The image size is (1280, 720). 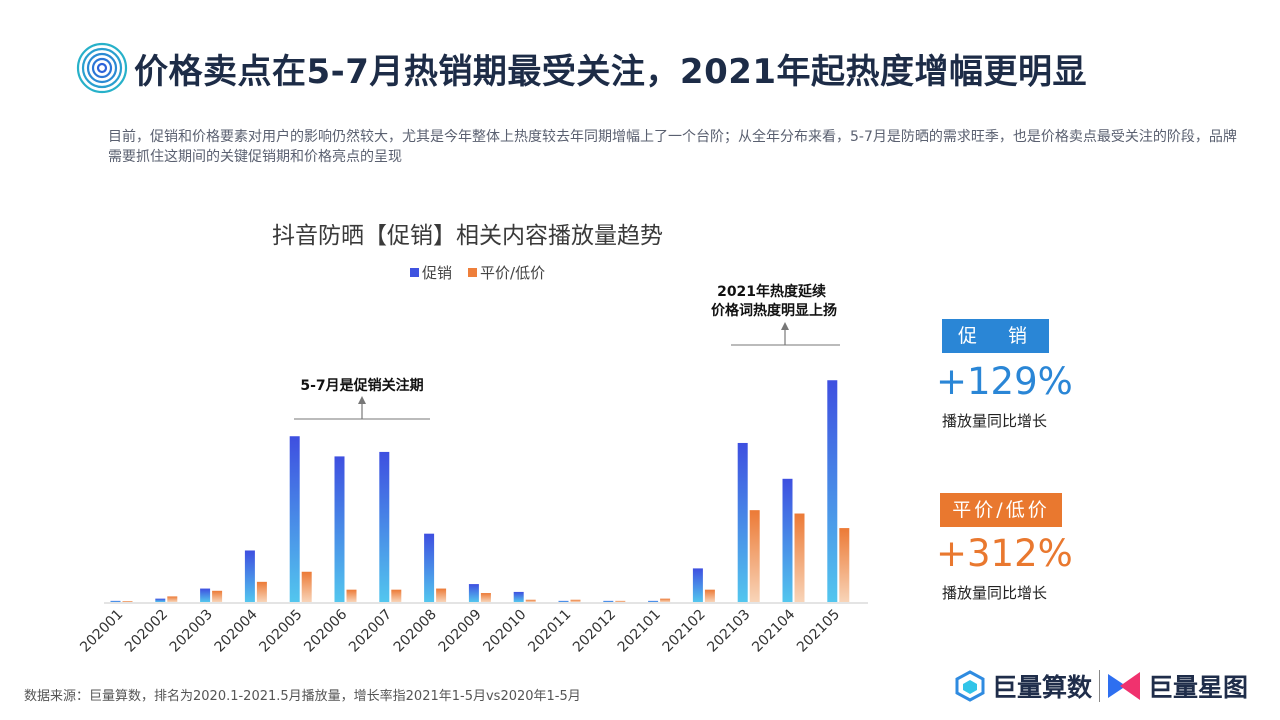 I want to click on x-tick-label-202101: 202101, so click(x=639, y=631).